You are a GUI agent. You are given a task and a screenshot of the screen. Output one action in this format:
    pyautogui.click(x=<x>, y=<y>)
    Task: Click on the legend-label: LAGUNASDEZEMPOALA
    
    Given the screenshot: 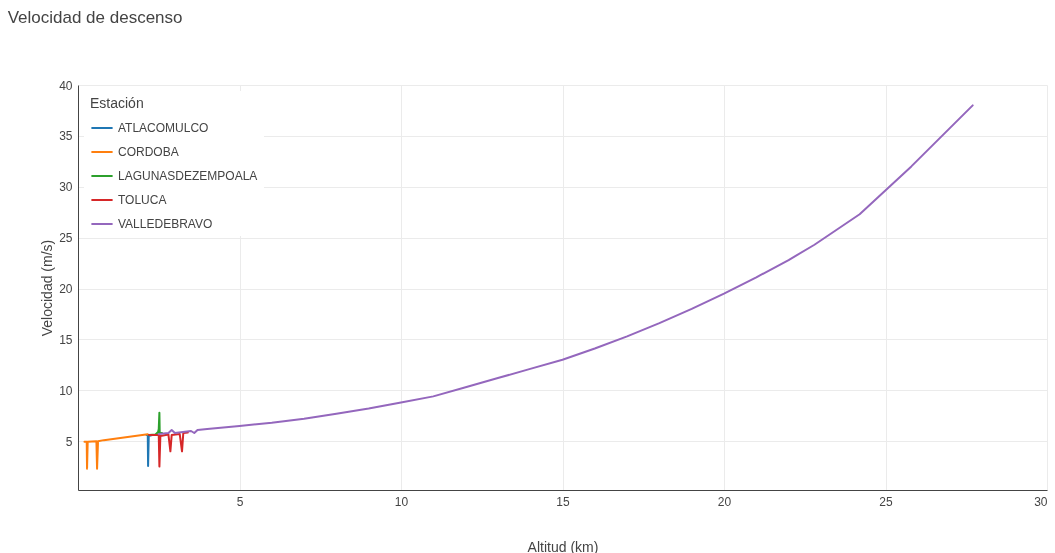 What is the action you would take?
    pyautogui.click(x=188, y=176)
    